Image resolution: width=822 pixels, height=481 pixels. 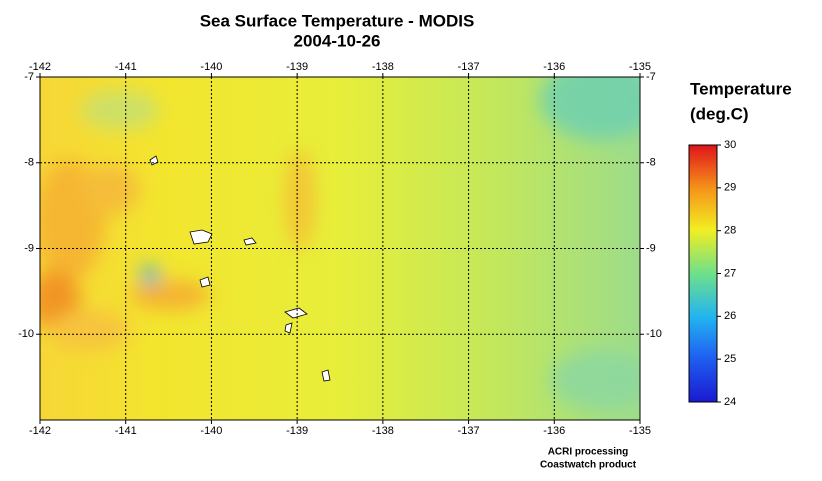 What do you see at coordinates (719, 113) in the screenshot?
I see `colorbar-title: (deg.C)` at bounding box center [719, 113].